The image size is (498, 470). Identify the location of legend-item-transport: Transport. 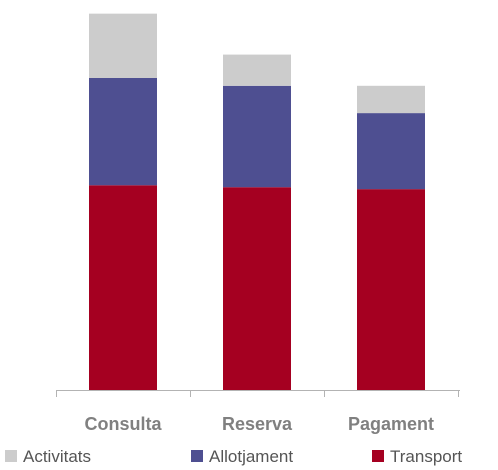
(417, 456).